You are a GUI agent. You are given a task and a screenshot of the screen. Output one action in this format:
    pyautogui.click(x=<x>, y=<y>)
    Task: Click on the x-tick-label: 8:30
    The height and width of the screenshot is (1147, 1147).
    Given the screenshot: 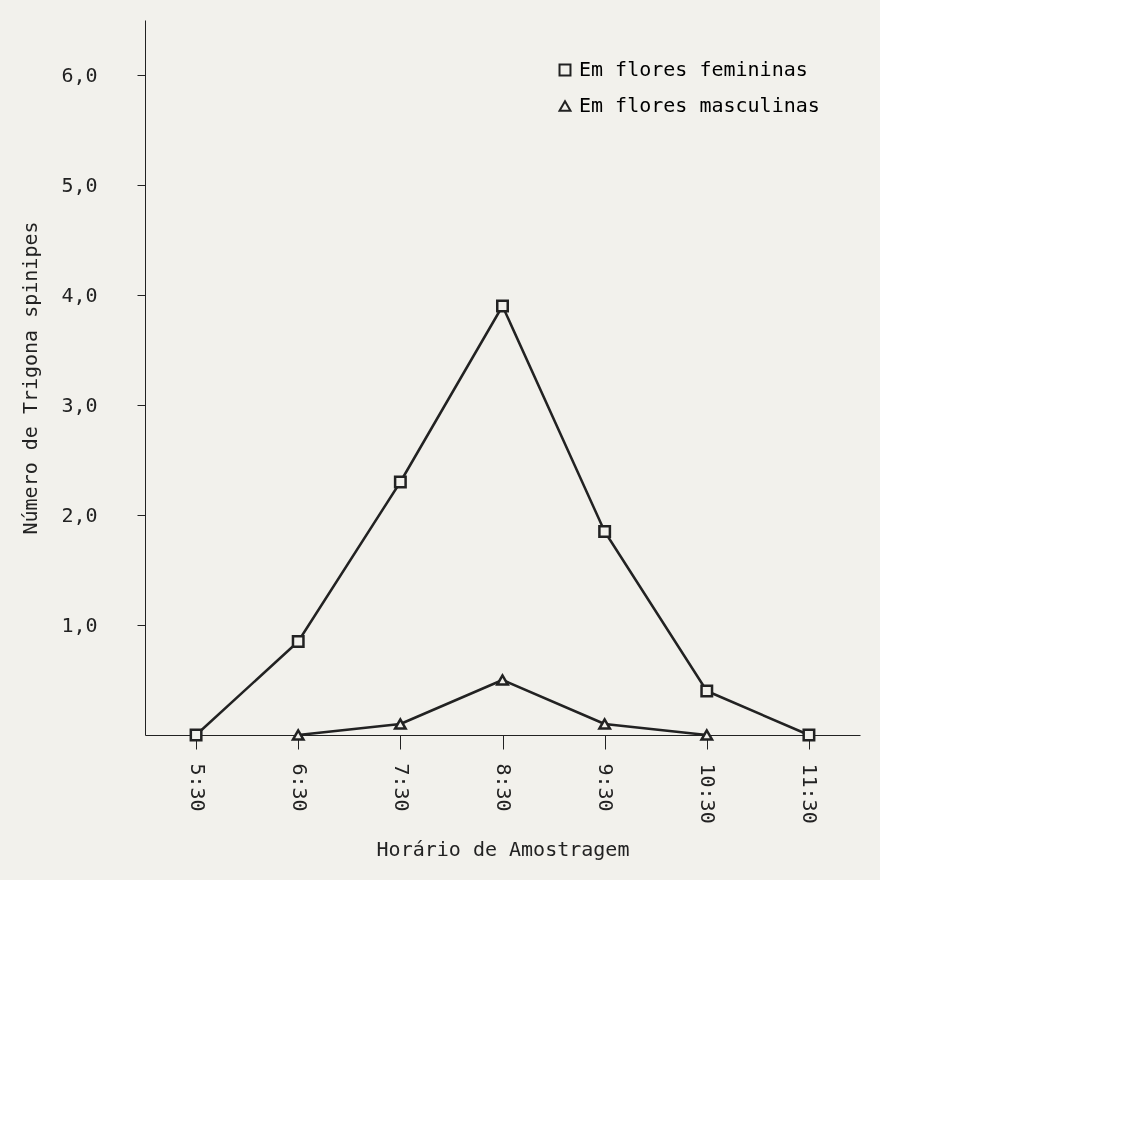 What is the action you would take?
    pyautogui.click(x=504, y=787)
    